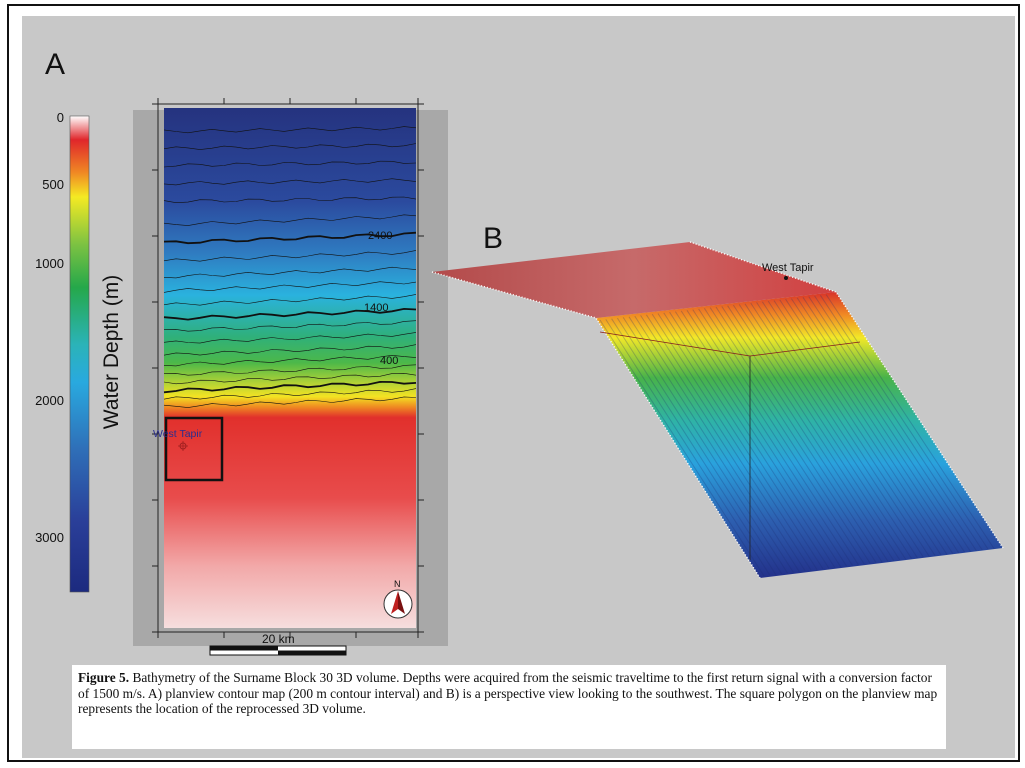  What do you see at coordinates (178, 434) in the screenshot?
I see `map-site-label: West Tapir` at bounding box center [178, 434].